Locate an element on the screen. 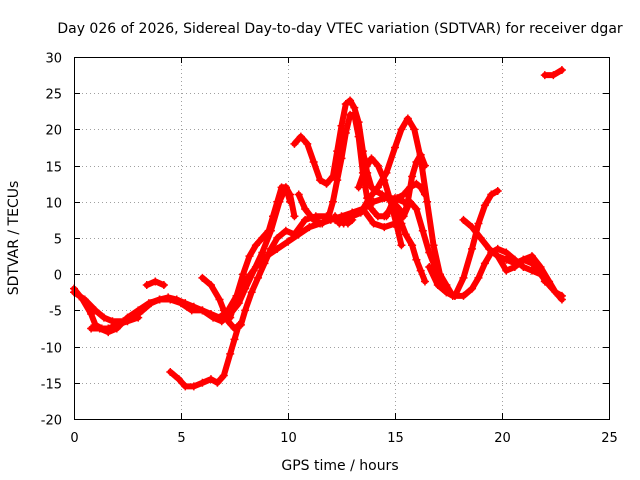  y-tick-label: 5 is located at coordinates (58, 240).